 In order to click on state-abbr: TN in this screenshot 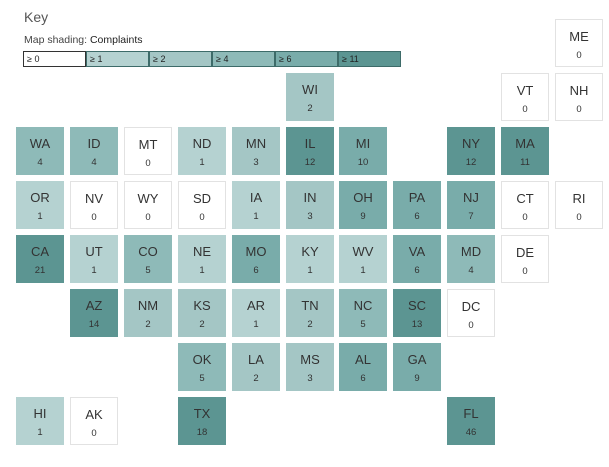, I will do `click(310, 305)`.